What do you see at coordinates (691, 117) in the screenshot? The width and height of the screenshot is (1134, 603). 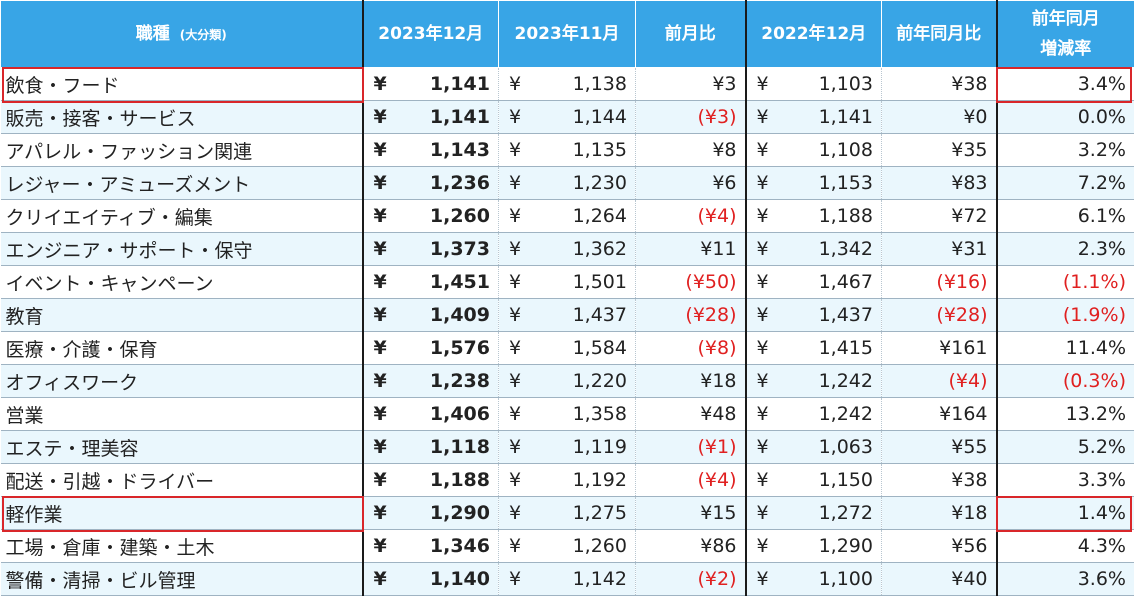 I see `cell-mom: (¥3)` at bounding box center [691, 117].